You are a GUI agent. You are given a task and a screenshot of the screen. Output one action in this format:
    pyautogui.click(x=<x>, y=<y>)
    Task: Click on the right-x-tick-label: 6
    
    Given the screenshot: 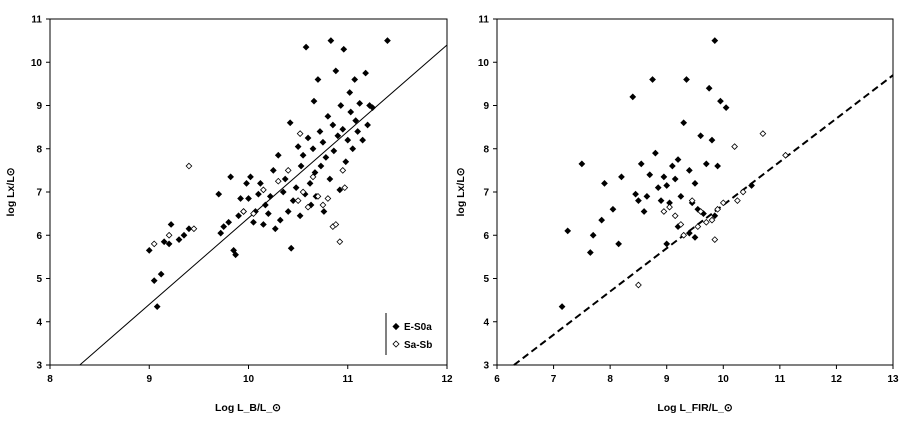 What is the action you would take?
    pyautogui.click(x=497, y=379)
    